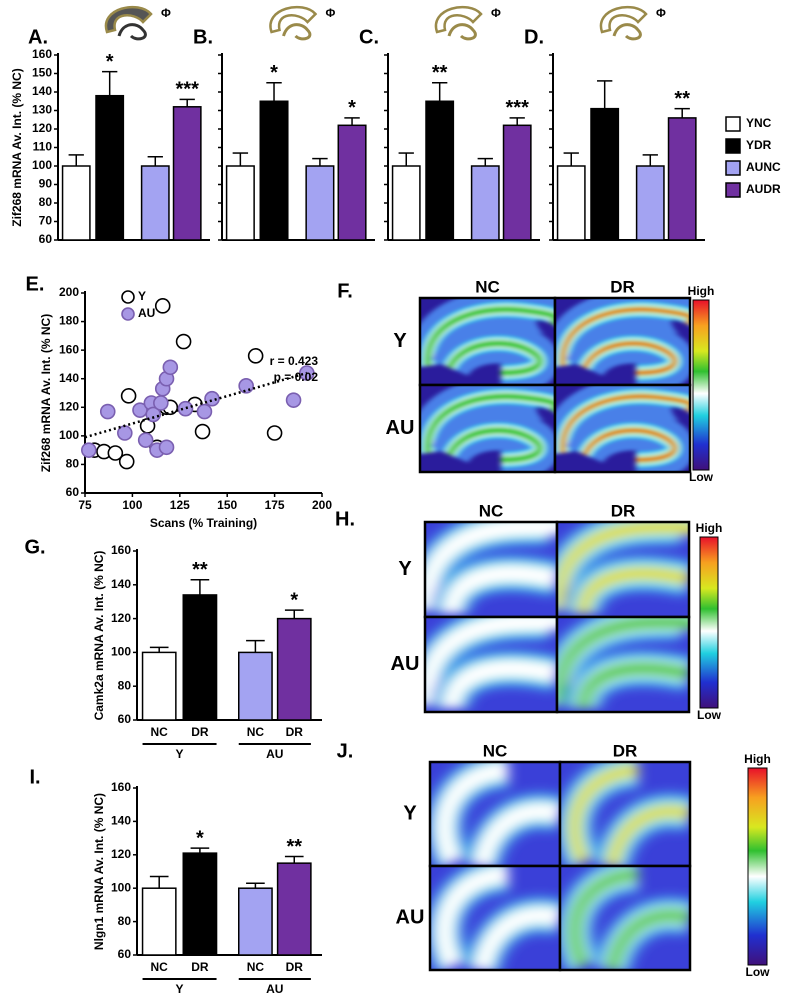 Image resolution: width=800 pixels, height=1001 pixels. I want to click on trend-line, so click(196, 405).